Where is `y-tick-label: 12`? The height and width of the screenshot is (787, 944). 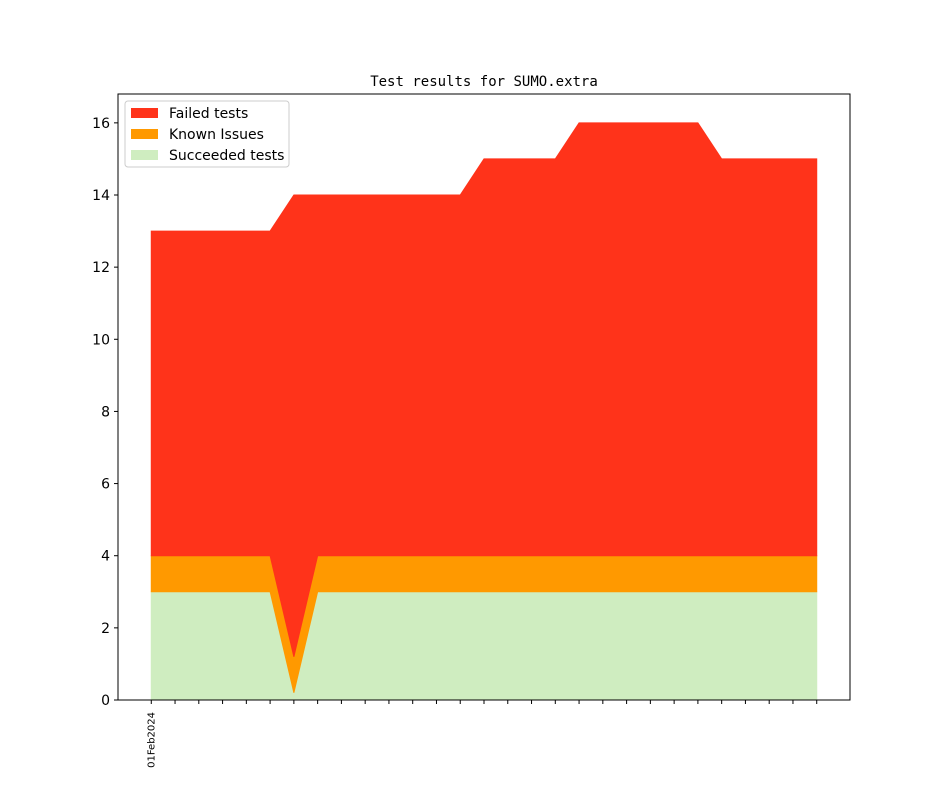
y-tick-label: 12 is located at coordinates (101, 268).